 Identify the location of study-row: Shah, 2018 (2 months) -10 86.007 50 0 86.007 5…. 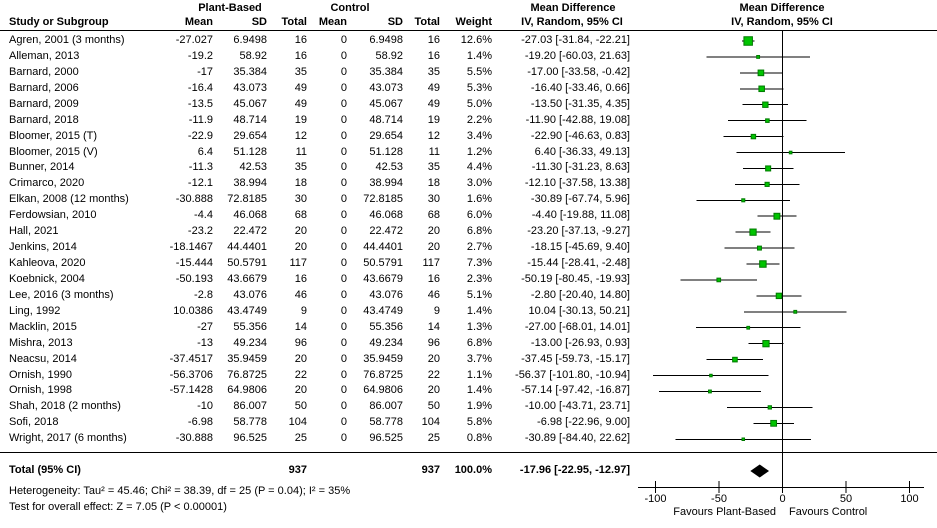
(320, 406).